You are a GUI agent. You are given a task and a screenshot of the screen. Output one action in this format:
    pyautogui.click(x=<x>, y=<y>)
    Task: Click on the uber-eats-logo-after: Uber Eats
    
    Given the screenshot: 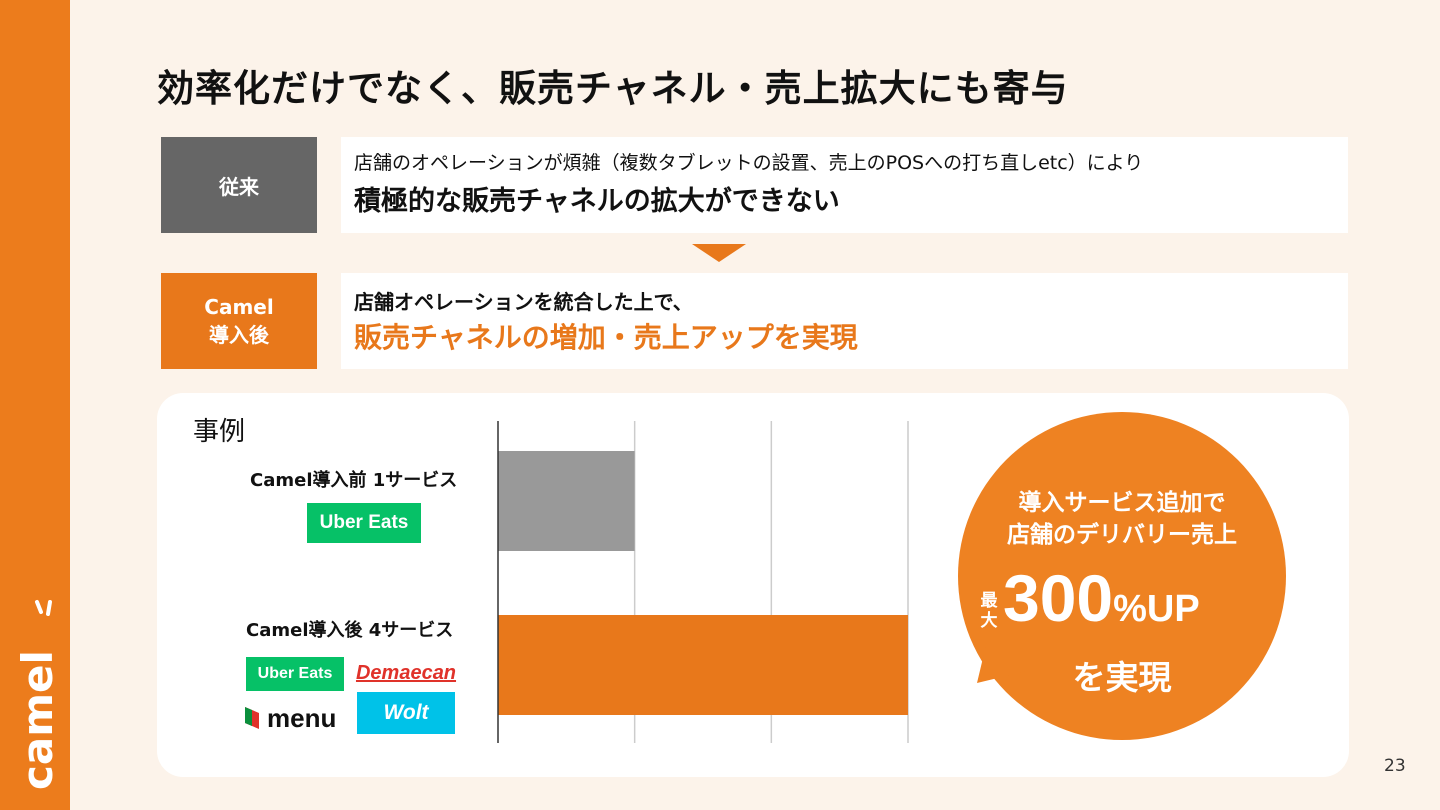 What is the action you would take?
    pyautogui.click(x=295, y=674)
    